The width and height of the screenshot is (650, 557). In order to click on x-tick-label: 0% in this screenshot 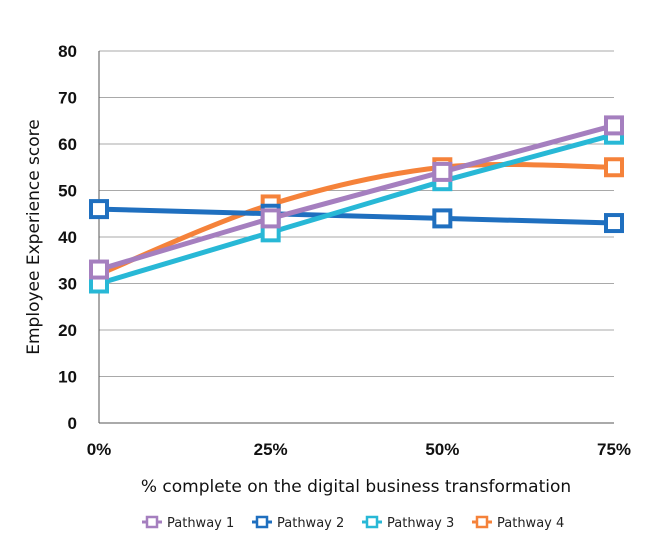, I will do `click(99, 449)`.